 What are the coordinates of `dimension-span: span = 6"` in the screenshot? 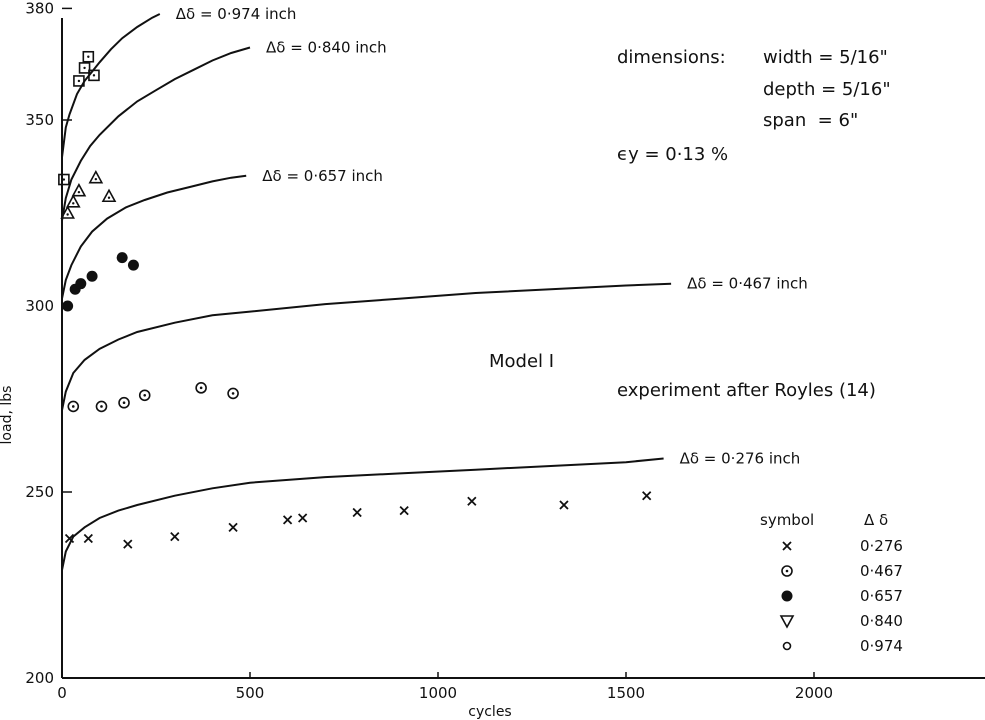 It's located at (810, 120).